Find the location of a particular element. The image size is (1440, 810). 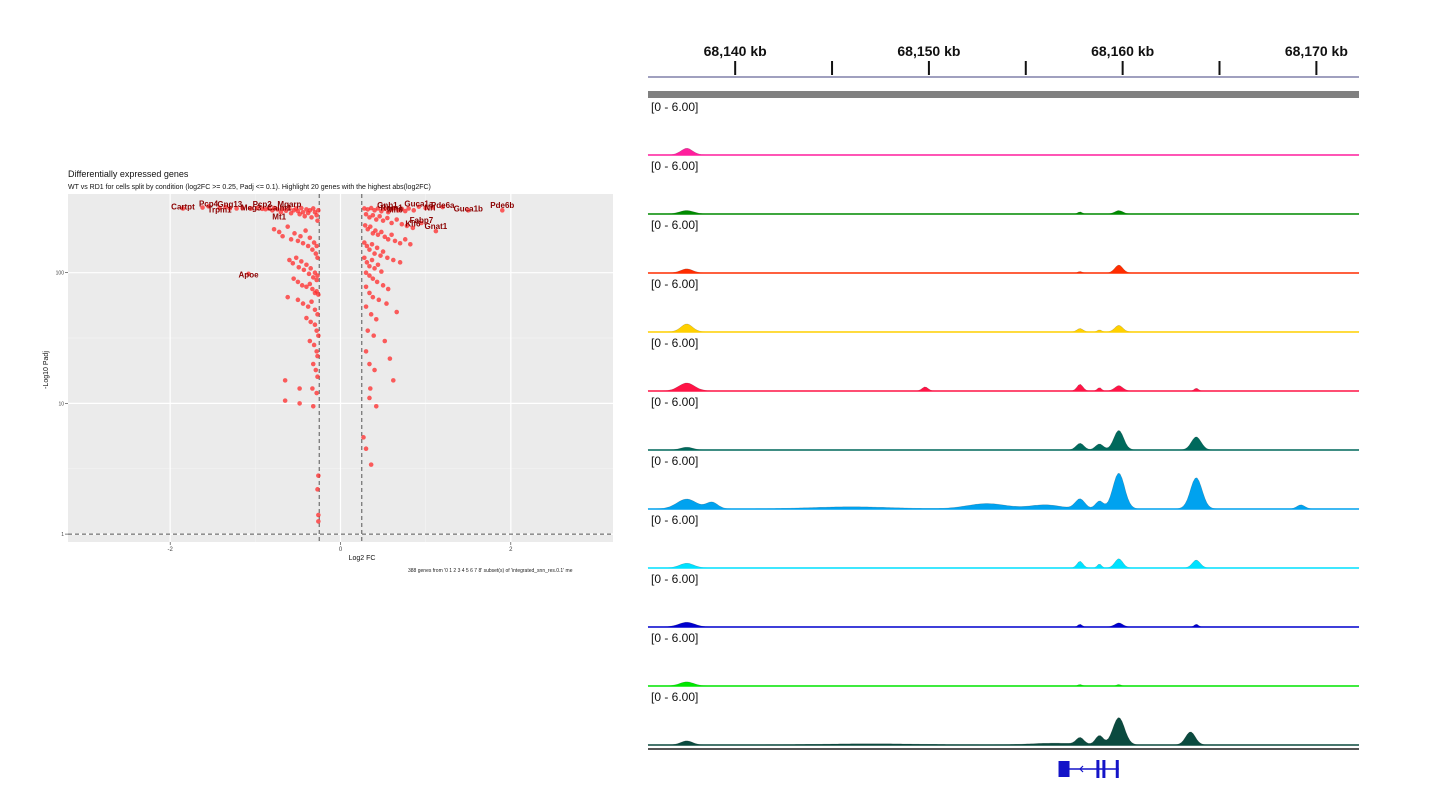

sequence-bar is located at coordinates (1003, 94).